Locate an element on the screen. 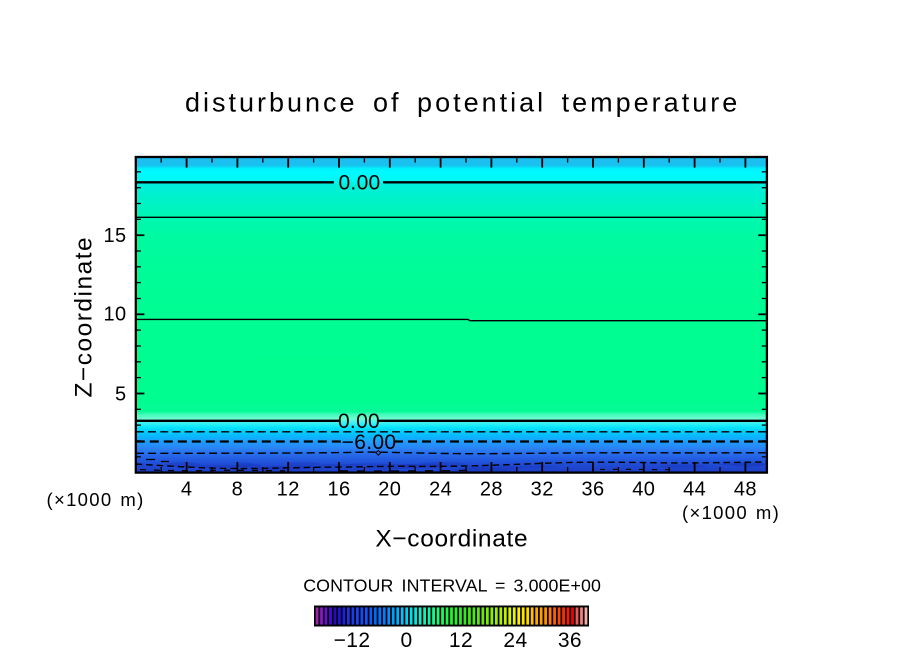 The width and height of the screenshot is (904, 654). svg-text: −12 is located at coordinates (352, 640).